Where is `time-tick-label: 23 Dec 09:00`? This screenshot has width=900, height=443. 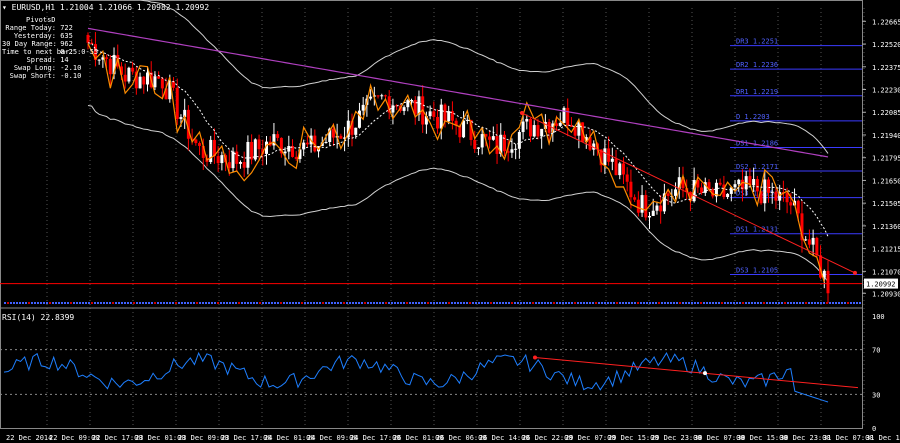 time-tick-label: 23 Dec 09:00 is located at coordinates (203, 438).